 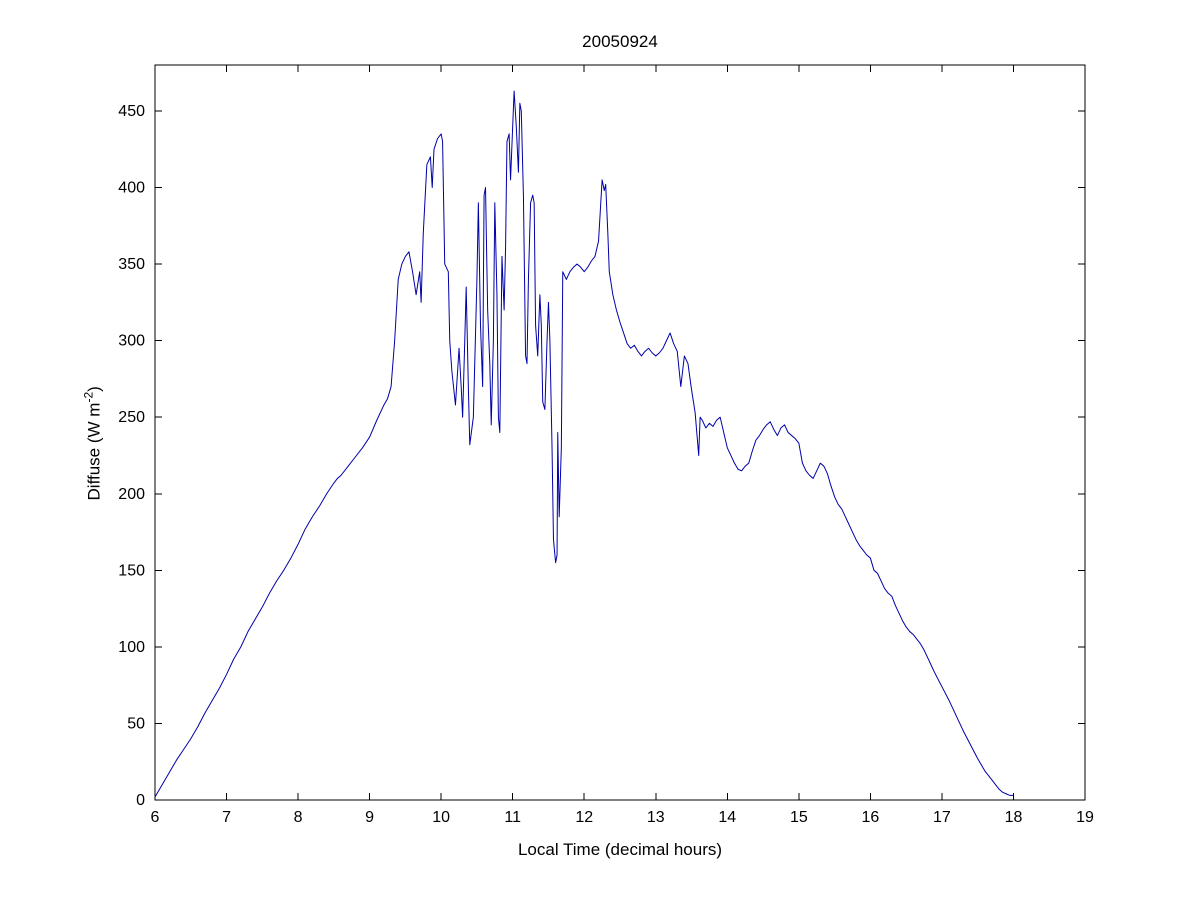 I want to click on x-tick-label: 12, so click(x=584, y=817).